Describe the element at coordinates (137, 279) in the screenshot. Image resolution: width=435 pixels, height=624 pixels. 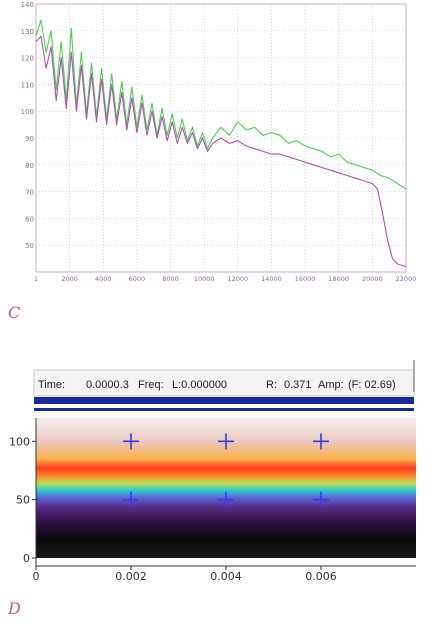
I see `x-tick-label: 6000` at that location.